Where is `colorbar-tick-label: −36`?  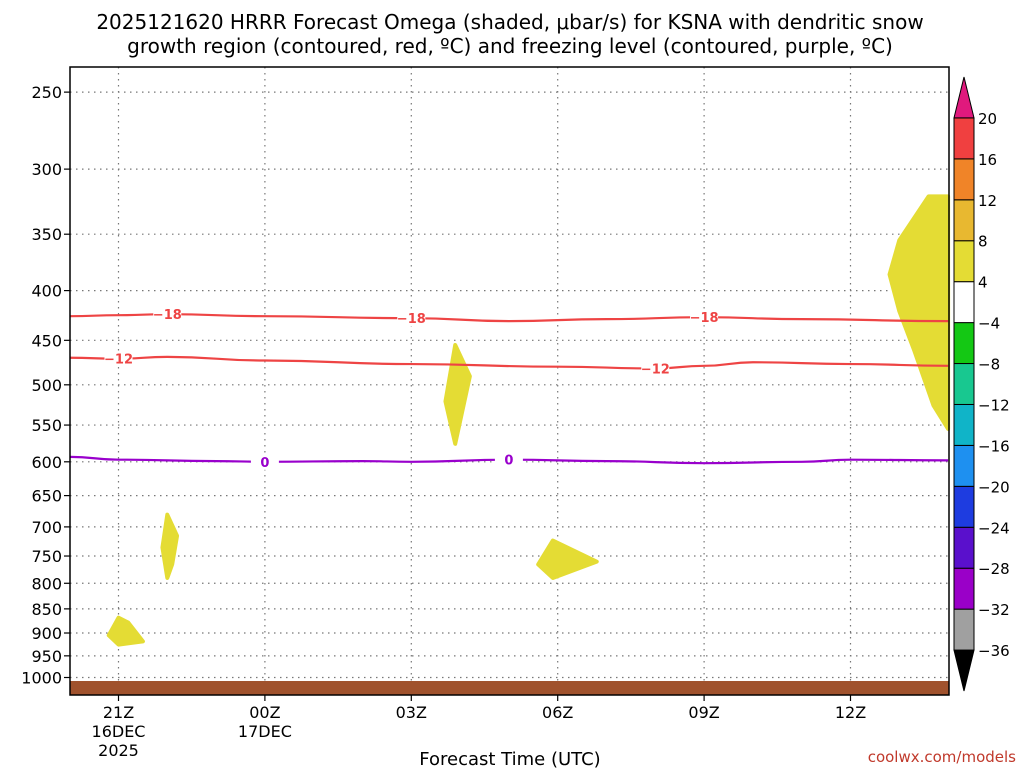
colorbar-tick-label: −36 is located at coordinates (994, 651).